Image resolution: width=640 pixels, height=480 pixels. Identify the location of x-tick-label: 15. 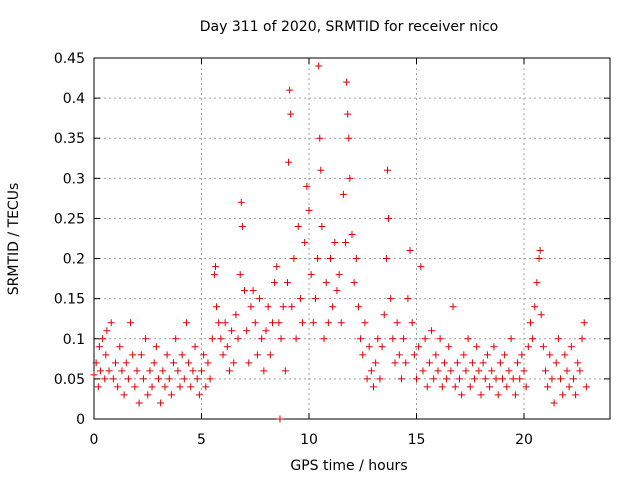
(417, 440).